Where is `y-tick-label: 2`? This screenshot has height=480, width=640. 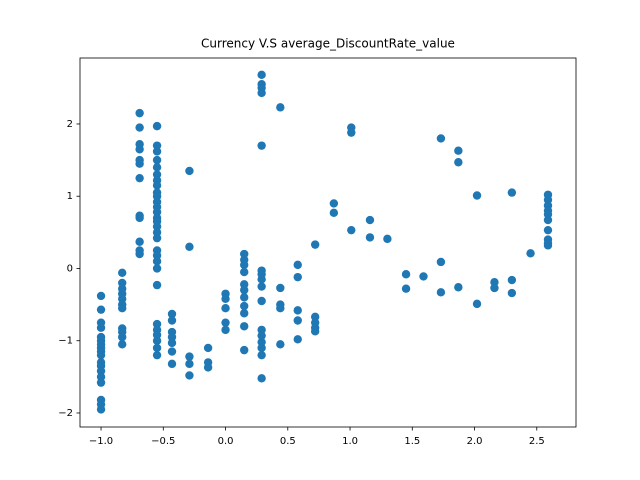
y-tick-label: 2 is located at coordinates (70, 124).